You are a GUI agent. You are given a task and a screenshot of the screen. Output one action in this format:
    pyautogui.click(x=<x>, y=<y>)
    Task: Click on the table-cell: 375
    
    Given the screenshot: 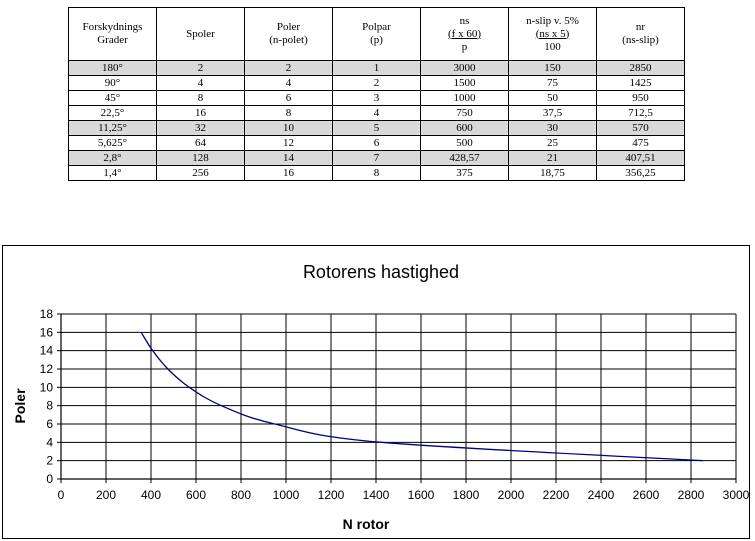 What is the action you would take?
    pyautogui.click(x=464, y=173)
    